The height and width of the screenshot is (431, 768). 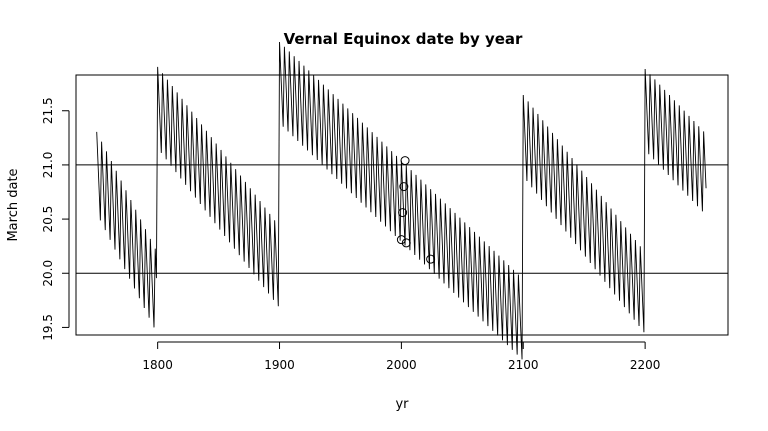 I want to click on x-axis: 1800 1900 2000 2100 2200, so click(x=401, y=356).